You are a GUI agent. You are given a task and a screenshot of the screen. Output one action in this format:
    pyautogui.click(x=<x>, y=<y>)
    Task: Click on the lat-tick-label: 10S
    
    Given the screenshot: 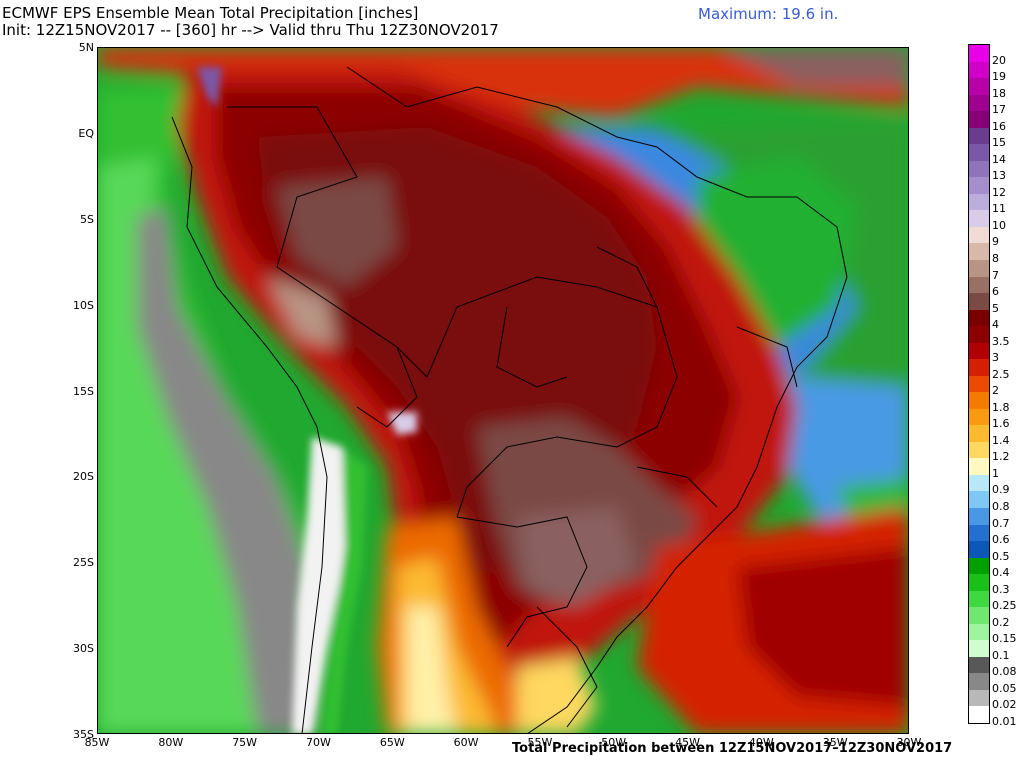 What is the action you would take?
    pyautogui.click(x=83, y=305)
    